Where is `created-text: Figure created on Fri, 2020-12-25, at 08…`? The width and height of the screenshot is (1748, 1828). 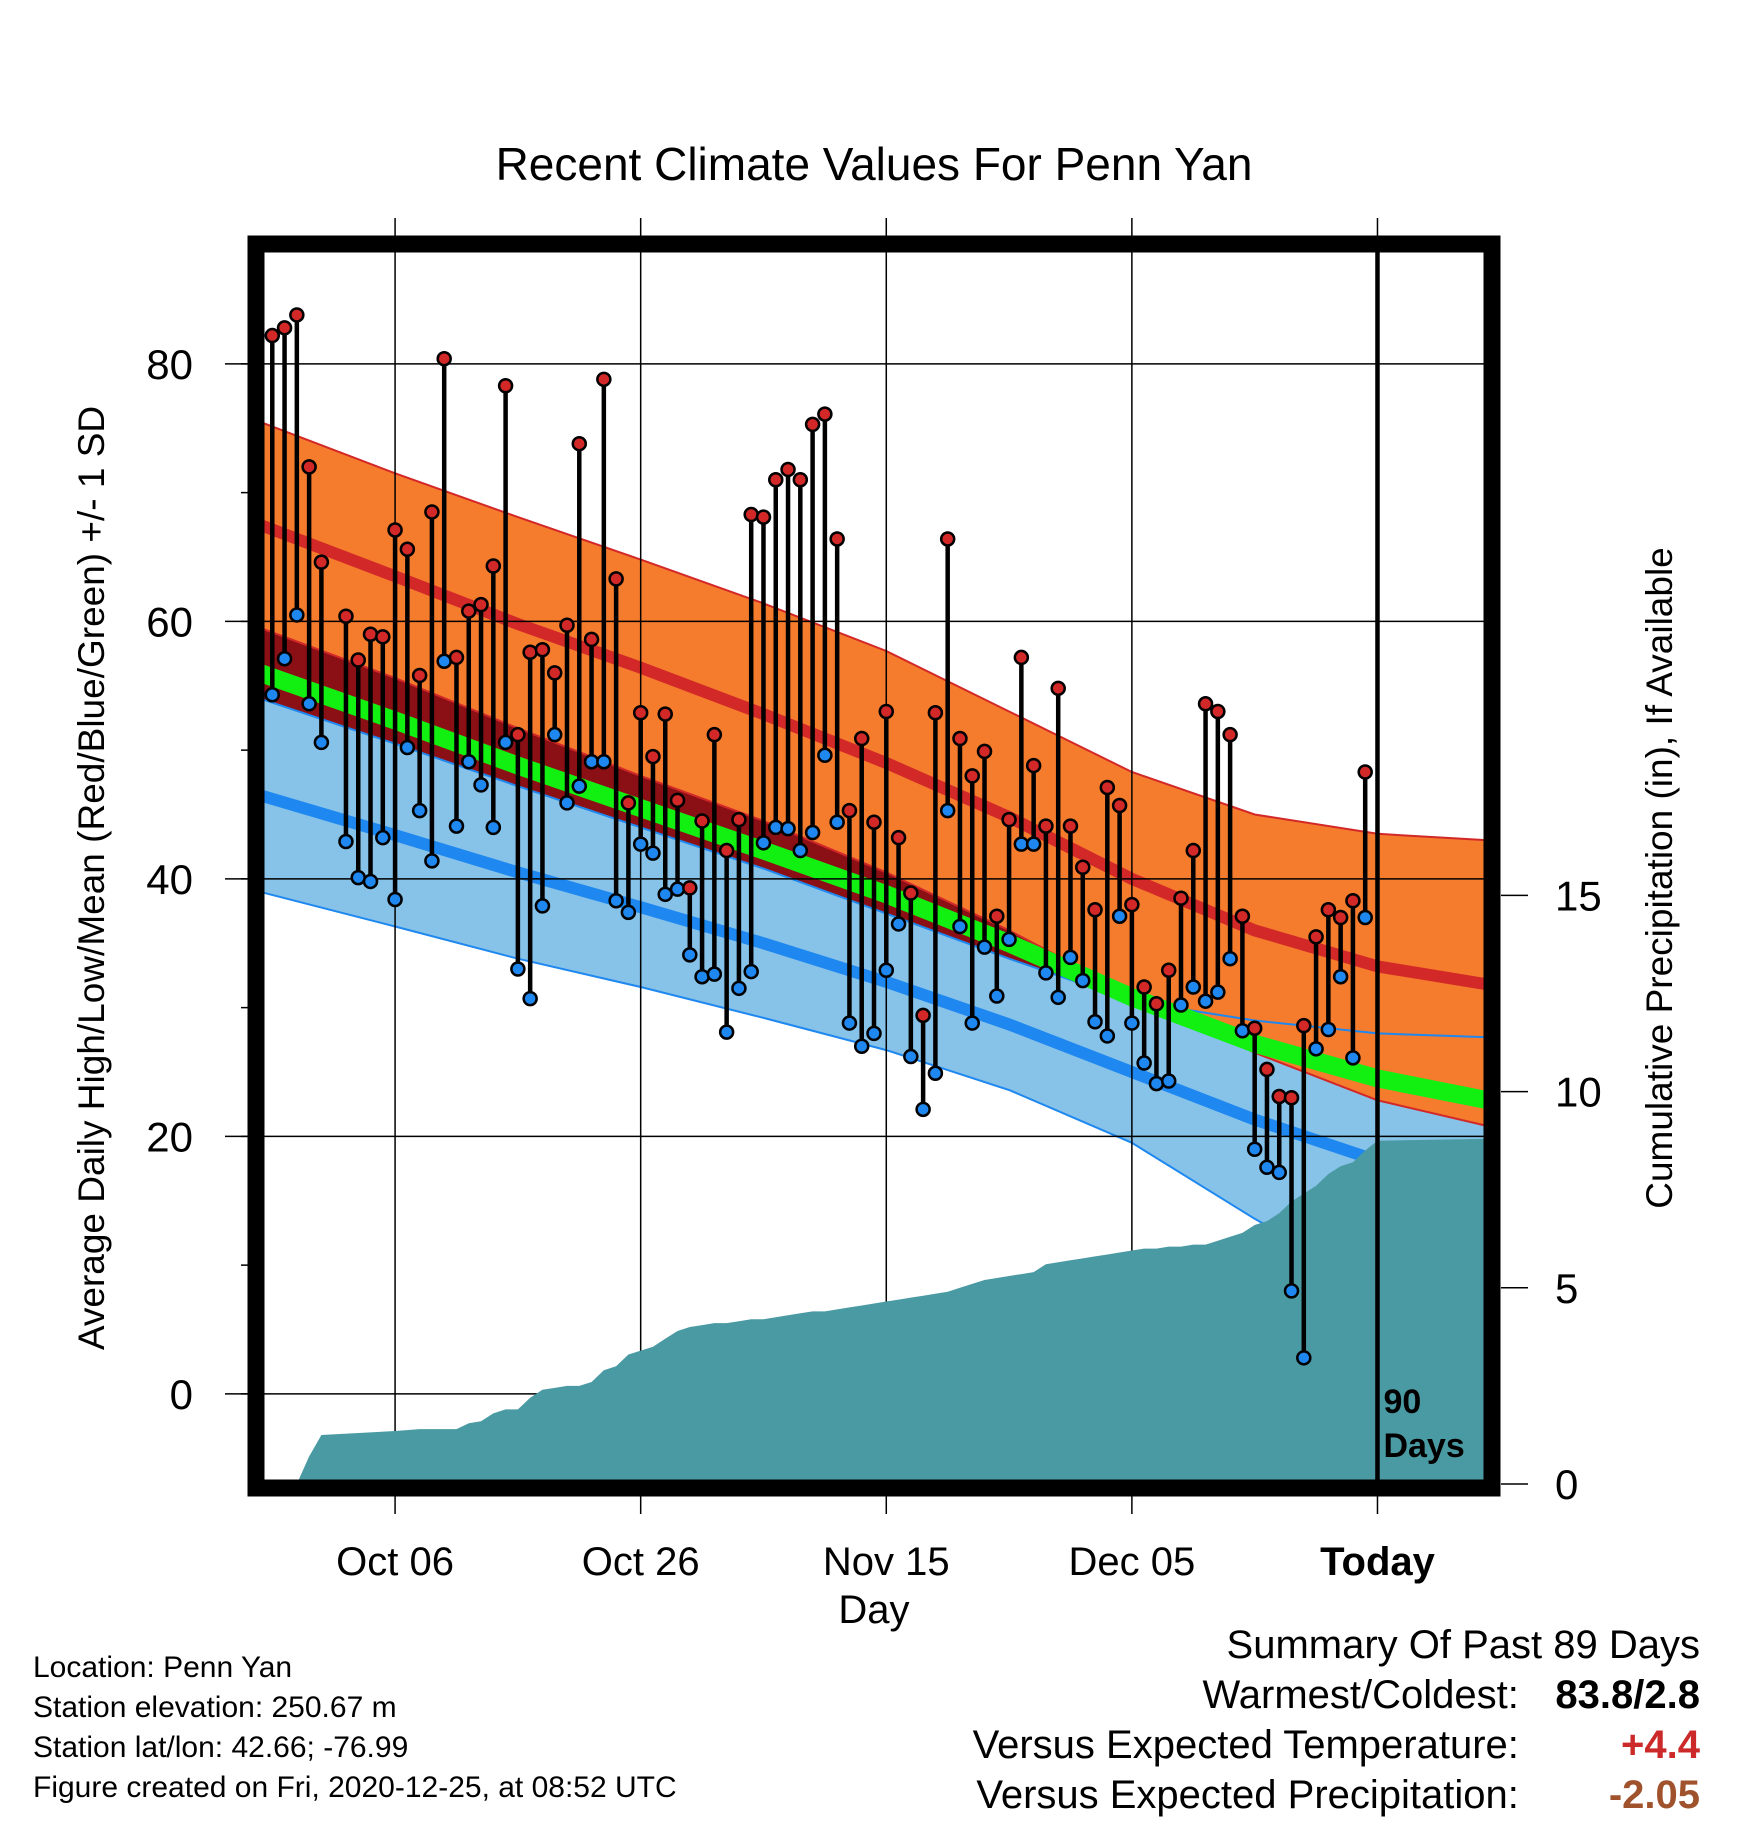
created-text: Figure created on Fri, 2020-12-25, at 08… is located at coordinates (355, 1787).